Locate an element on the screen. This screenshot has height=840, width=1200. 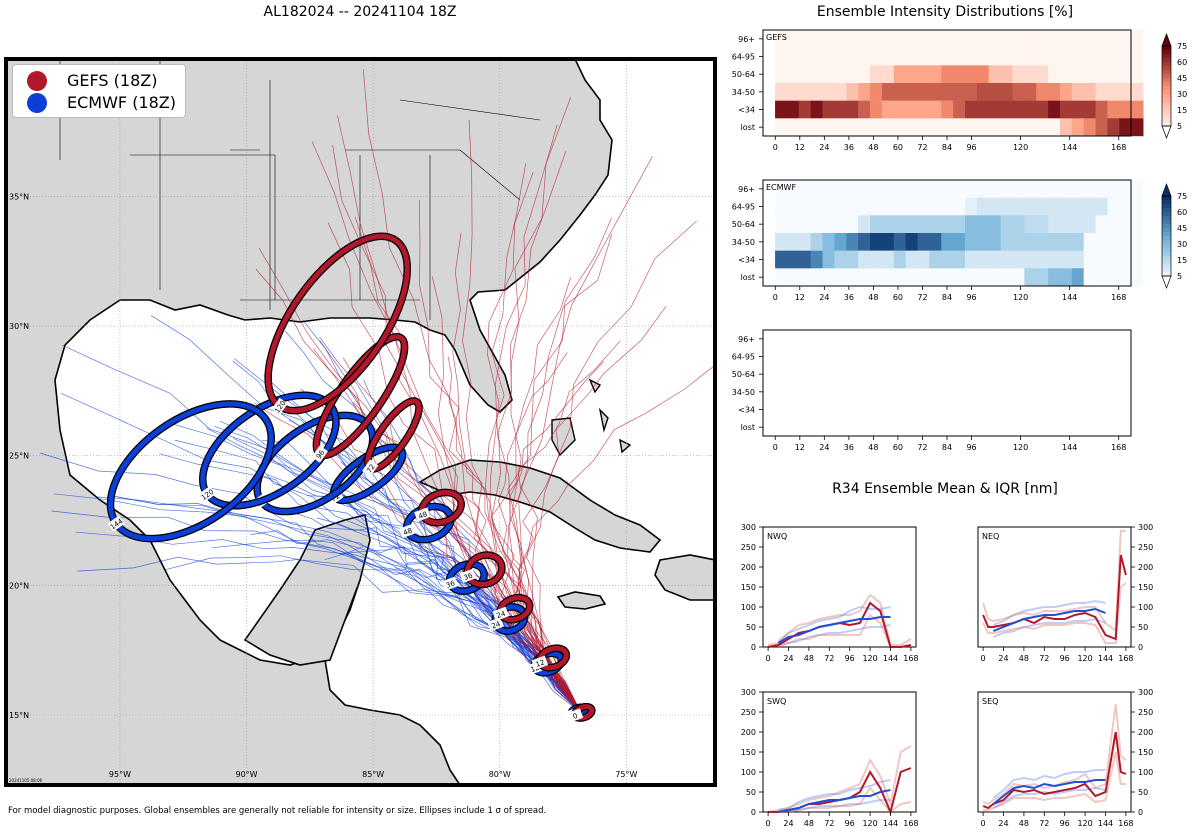
land-yucatan is located at coordinates (307, 590).